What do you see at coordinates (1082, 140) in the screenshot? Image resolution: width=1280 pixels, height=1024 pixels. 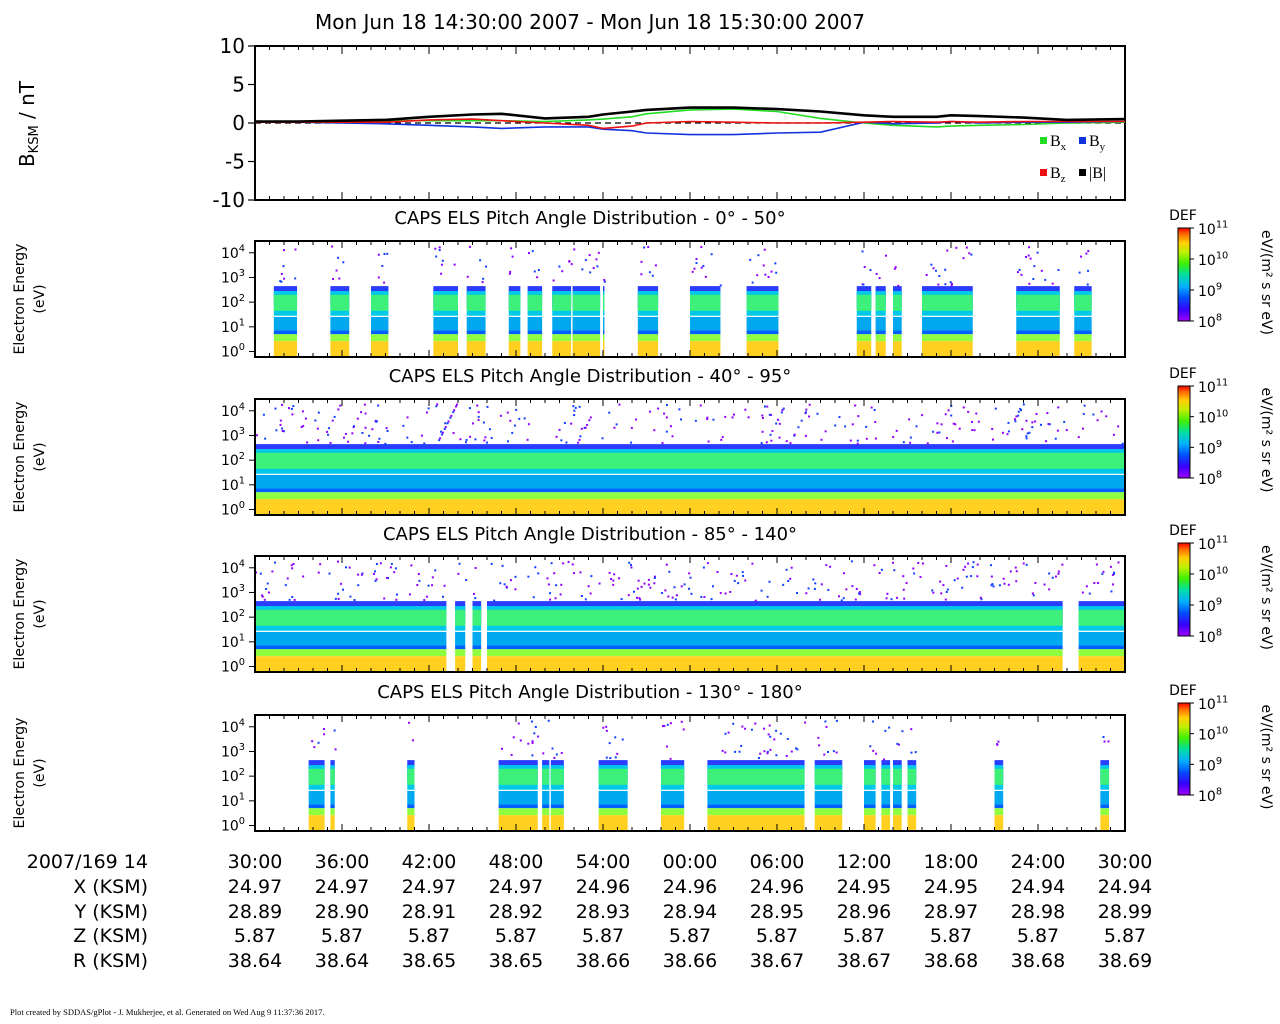 I see `legend-swatch-by` at bounding box center [1082, 140].